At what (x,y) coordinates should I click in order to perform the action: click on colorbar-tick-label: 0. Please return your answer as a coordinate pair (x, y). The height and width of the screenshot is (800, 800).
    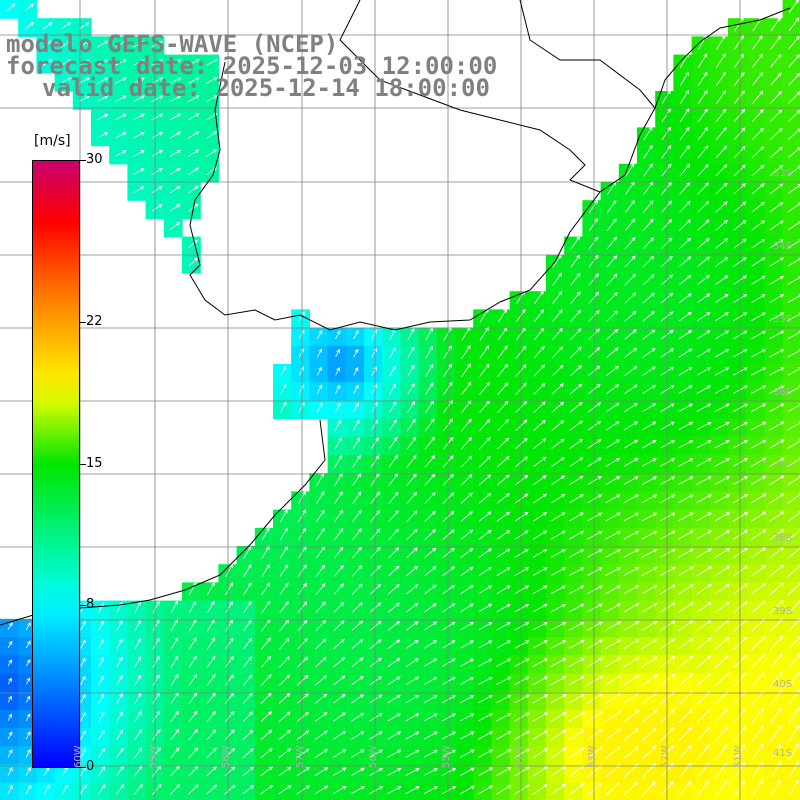
    Looking at the image, I should click on (90, 766).